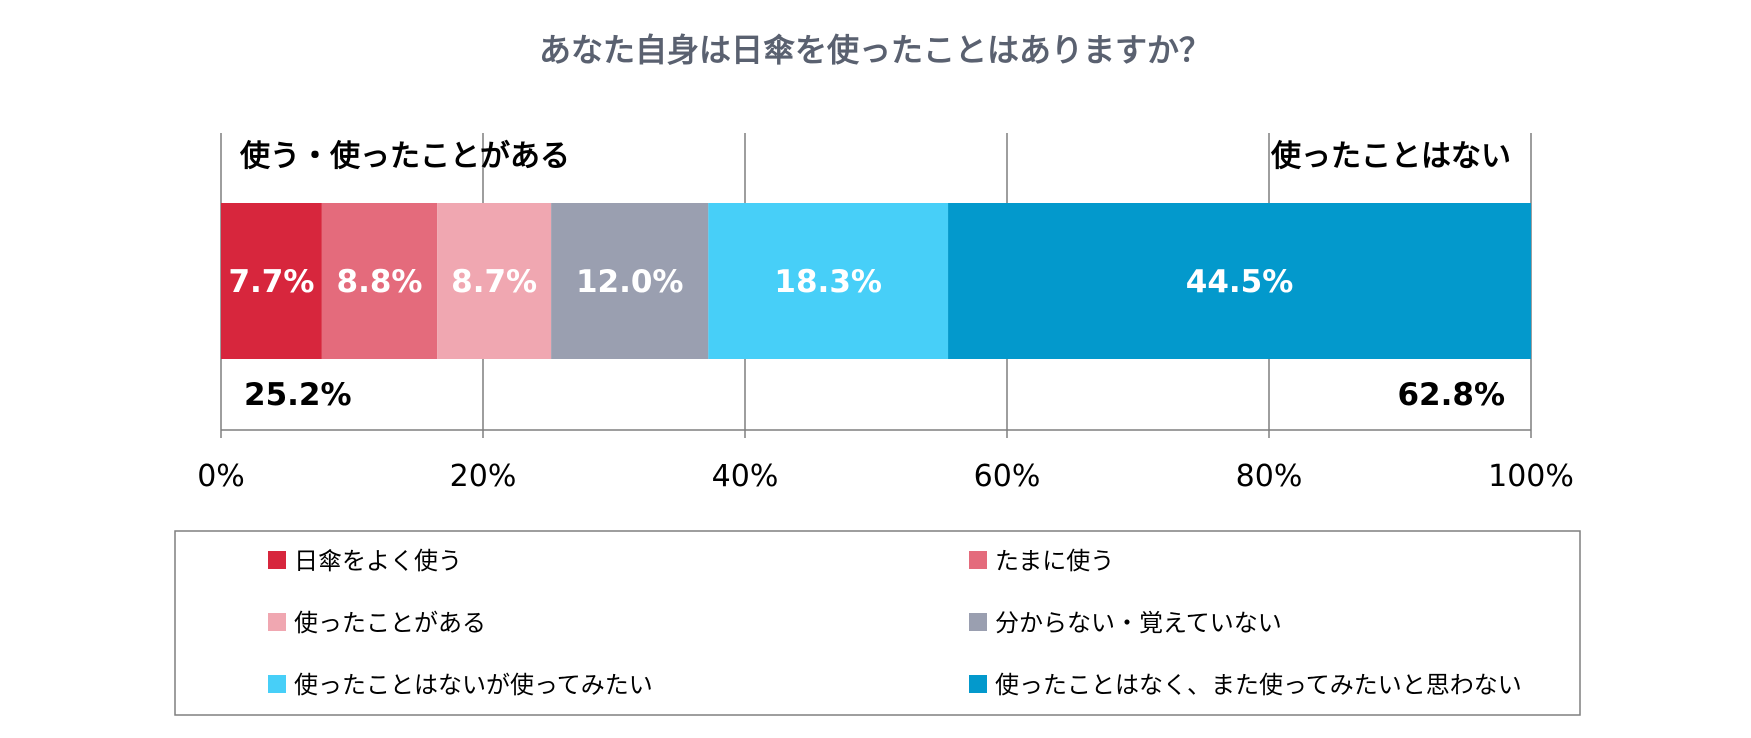 This screenshot has height=738, width=1751. I want to click on legend-label-1: たまに使う, so click(1054, 561).